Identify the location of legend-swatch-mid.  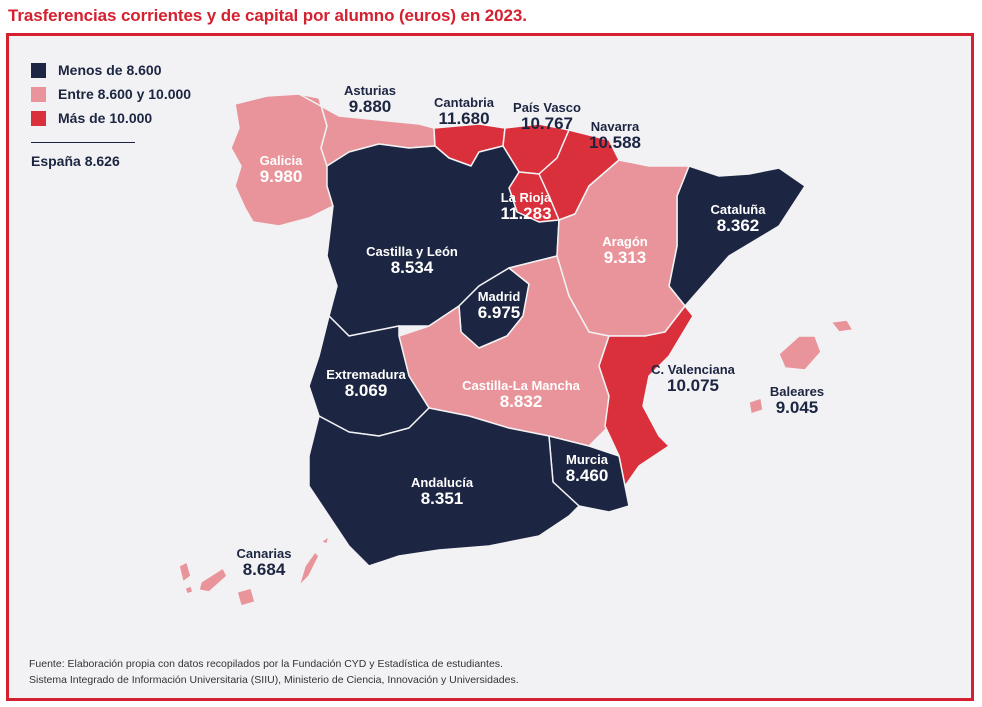
(38, 94).